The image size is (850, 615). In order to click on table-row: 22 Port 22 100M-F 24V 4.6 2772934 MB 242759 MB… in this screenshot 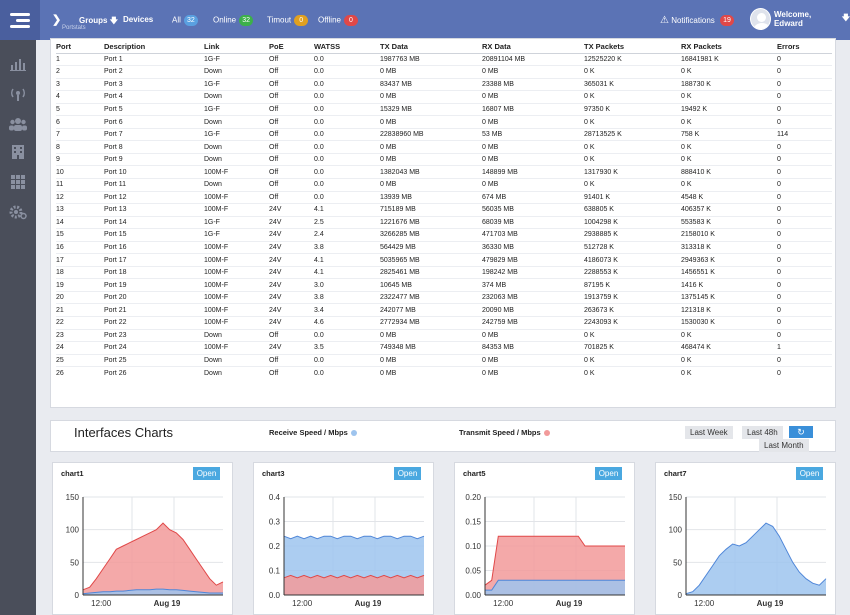, I will do `click(444, 323)`.